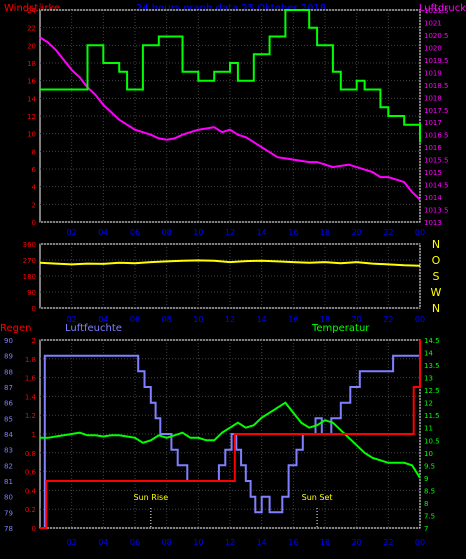 The width and height of the screenshot is (466, 559). What do you see at coordinates (8, 357) in the screenshot?
I see `y-tick-label: 89` at bounding box center [8, 357].